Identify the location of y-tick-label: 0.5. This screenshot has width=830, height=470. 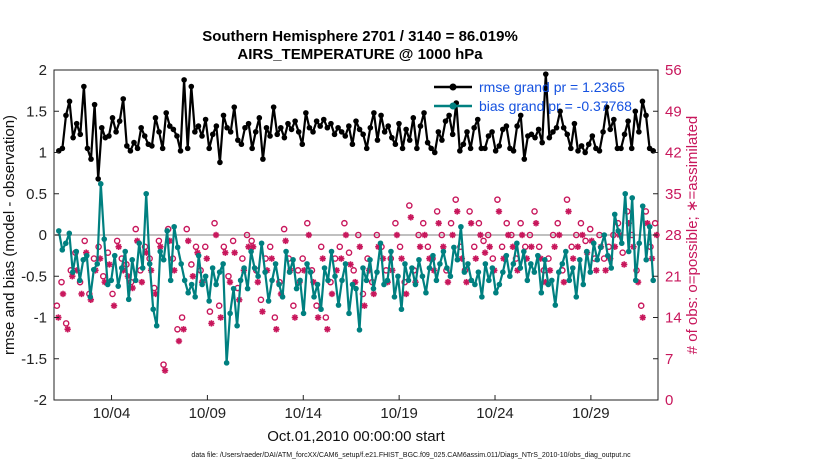
(36, 194).